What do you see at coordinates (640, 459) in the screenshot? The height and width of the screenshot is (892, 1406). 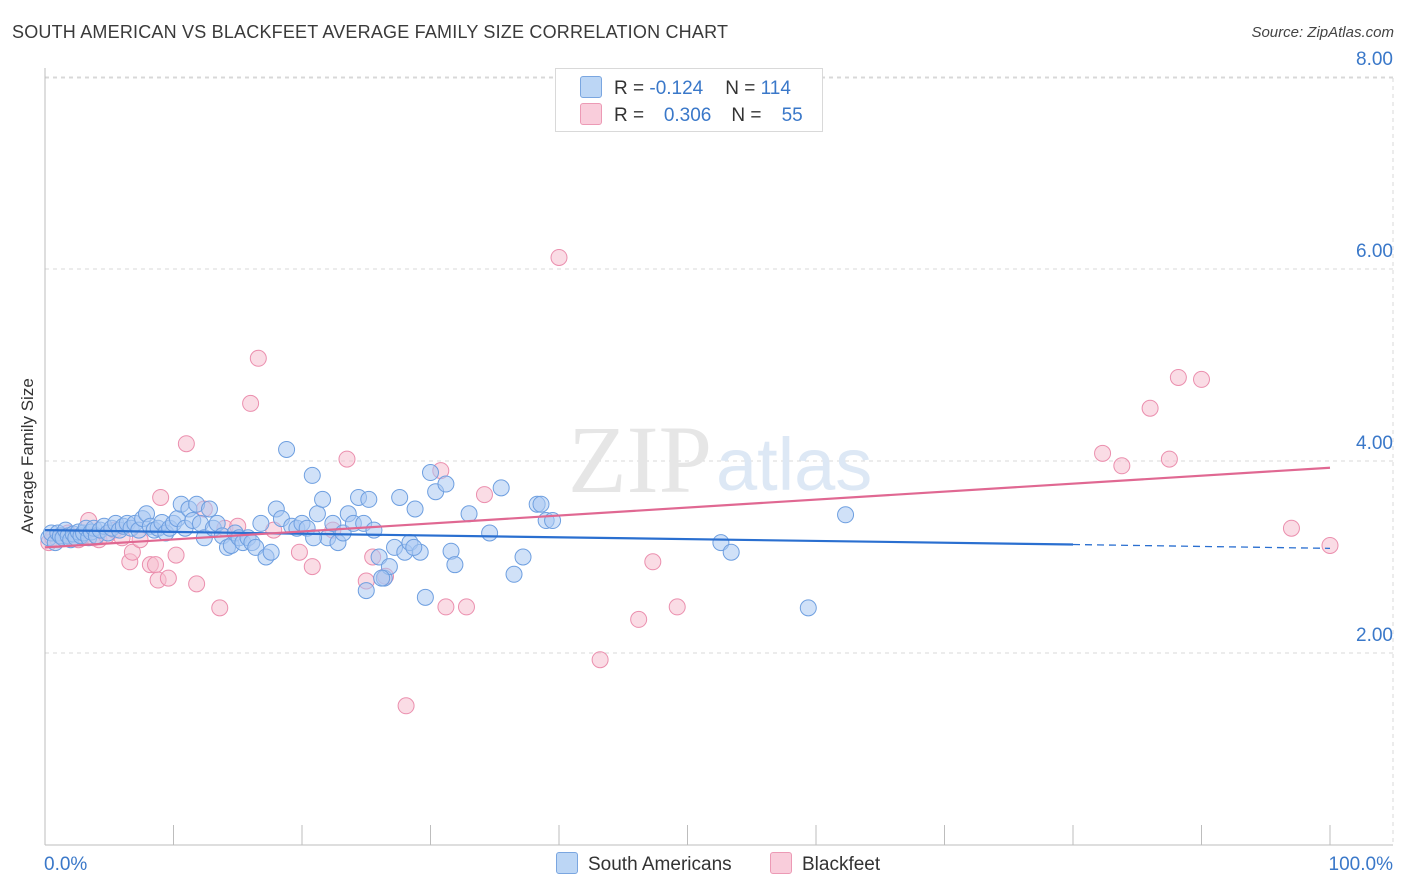 I see `watermark-zip: ZIP` at bounding box center [640, 459].